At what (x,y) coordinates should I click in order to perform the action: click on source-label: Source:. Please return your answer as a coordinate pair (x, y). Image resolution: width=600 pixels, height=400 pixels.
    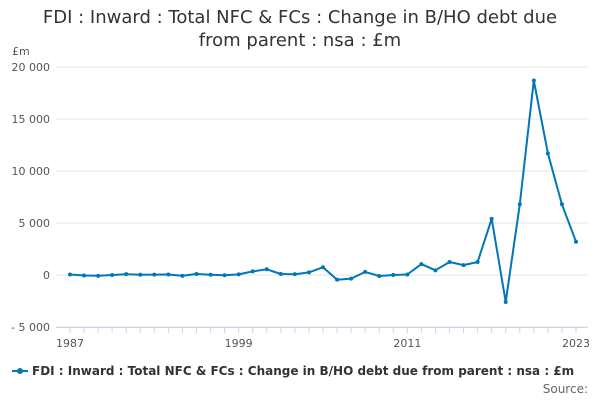
    Looking at the image, I should click on (565, 389).